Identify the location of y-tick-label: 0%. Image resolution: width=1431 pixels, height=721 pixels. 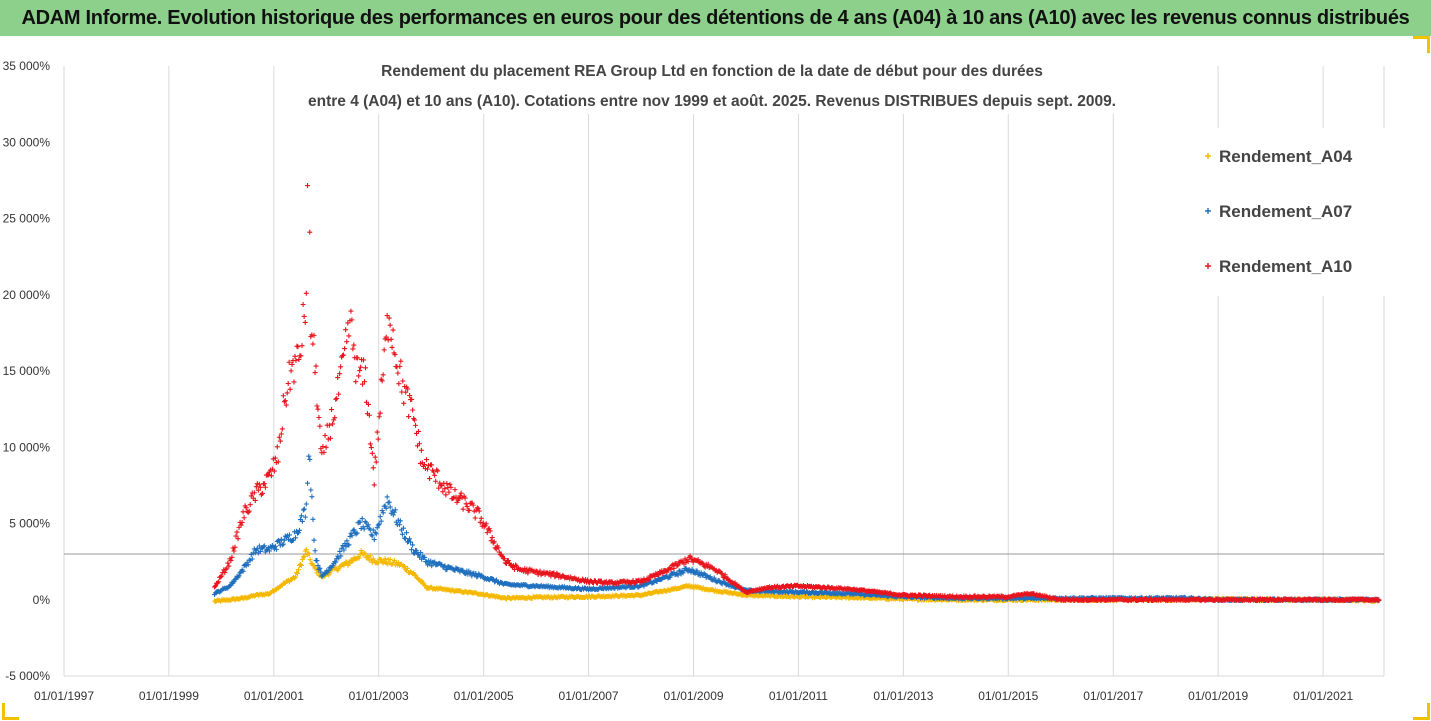
(42, 600).